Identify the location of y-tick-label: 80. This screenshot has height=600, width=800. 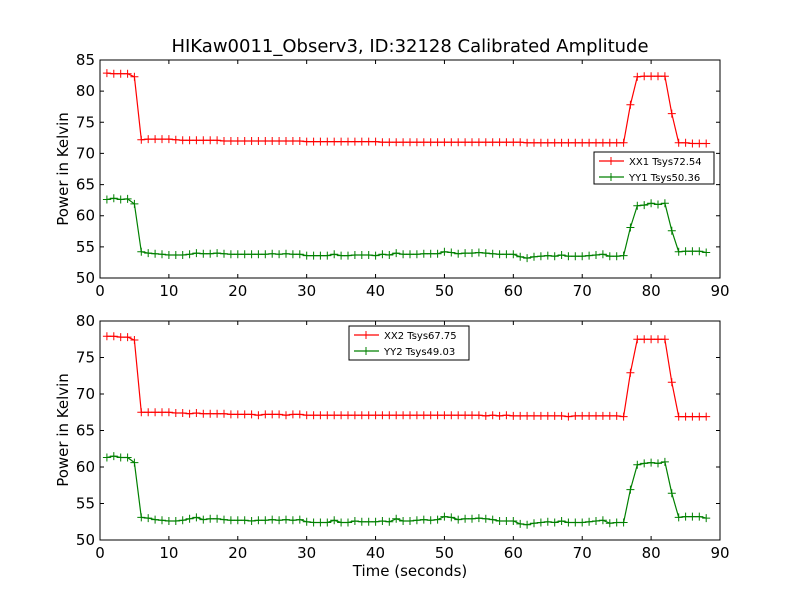
(85, 91).